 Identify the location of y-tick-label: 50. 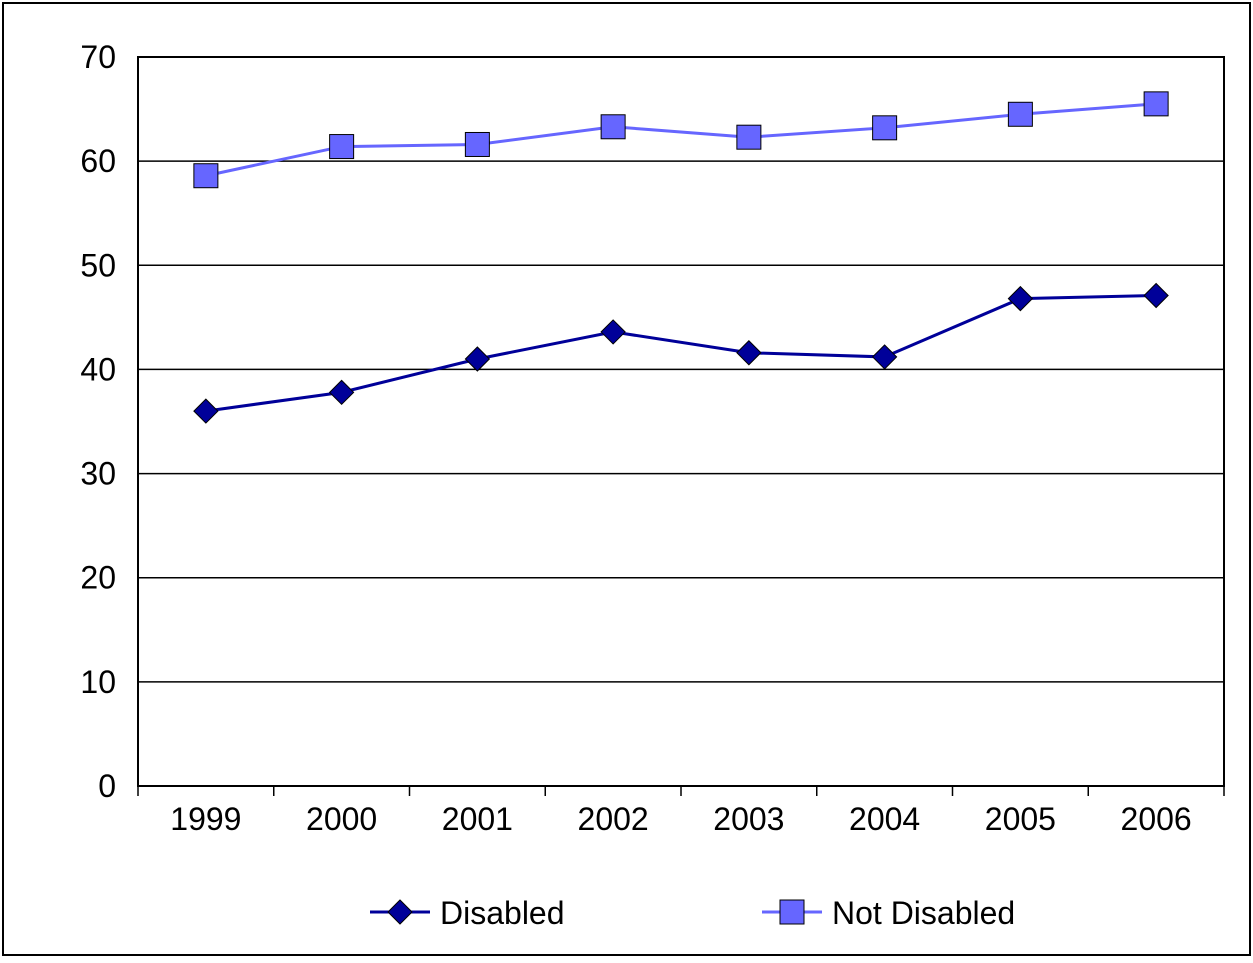
(98, 265).